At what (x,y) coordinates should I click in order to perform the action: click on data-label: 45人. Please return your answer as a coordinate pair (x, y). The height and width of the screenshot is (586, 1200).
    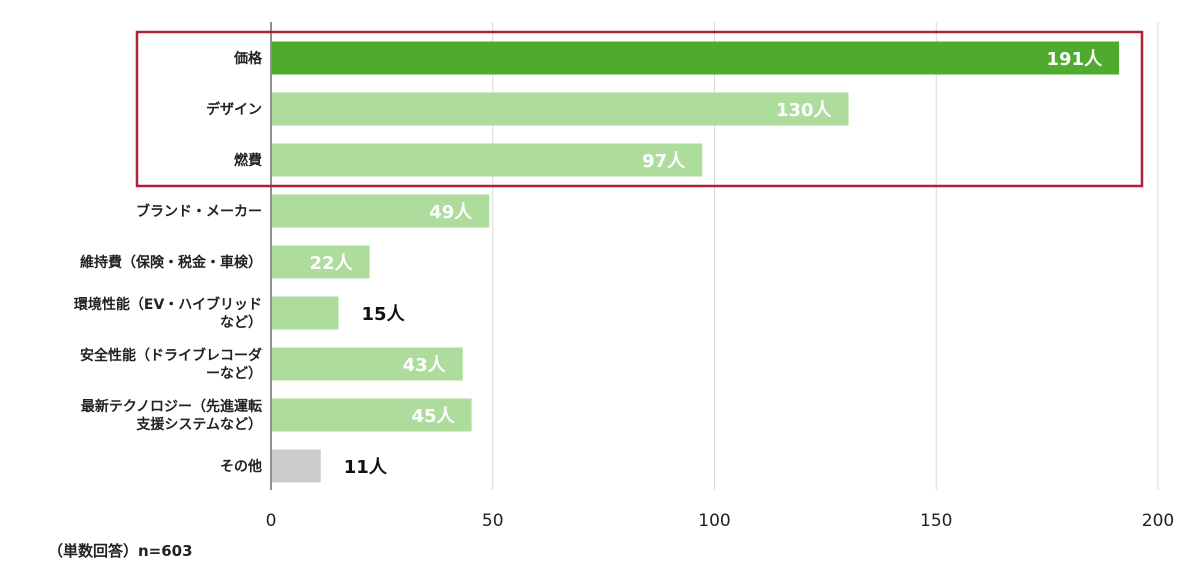
    Looking at the image, I should click on (434, 416).